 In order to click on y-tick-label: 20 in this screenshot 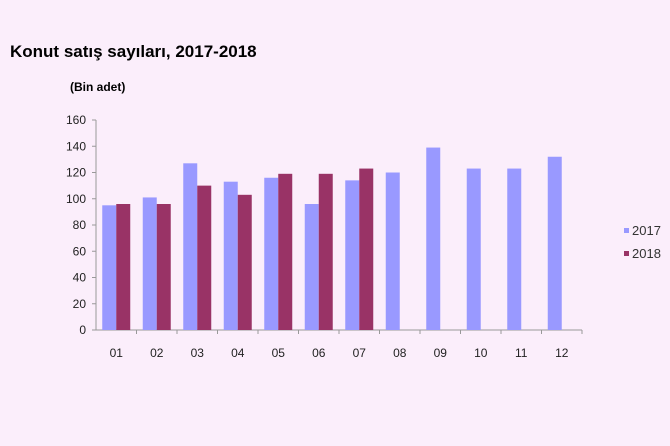, I will do `click(80, 304)`.